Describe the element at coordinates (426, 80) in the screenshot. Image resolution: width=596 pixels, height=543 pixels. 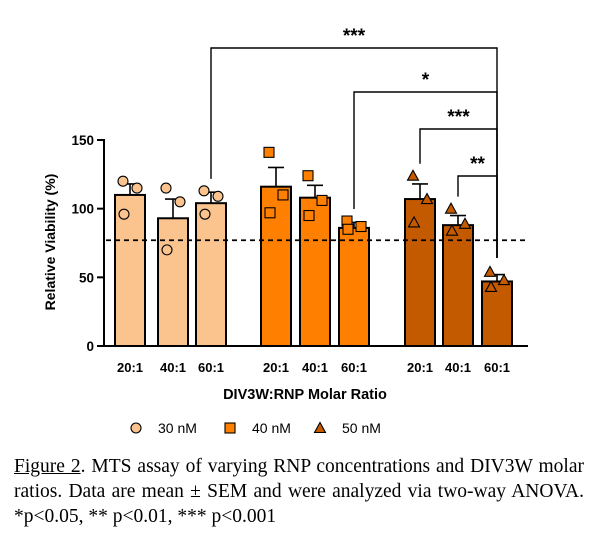
I see `significance-label: *` at that location.